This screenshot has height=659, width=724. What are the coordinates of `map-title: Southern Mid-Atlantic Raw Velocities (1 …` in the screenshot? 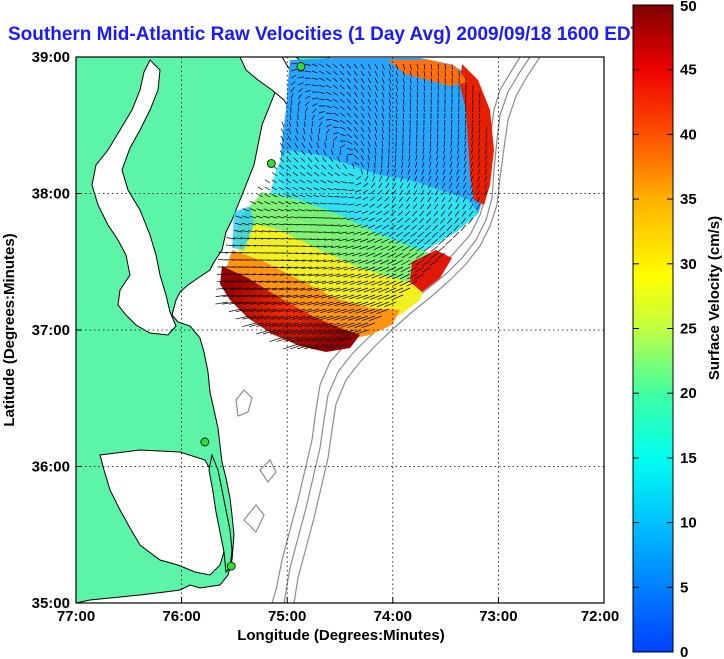 It's located at (325, 34).